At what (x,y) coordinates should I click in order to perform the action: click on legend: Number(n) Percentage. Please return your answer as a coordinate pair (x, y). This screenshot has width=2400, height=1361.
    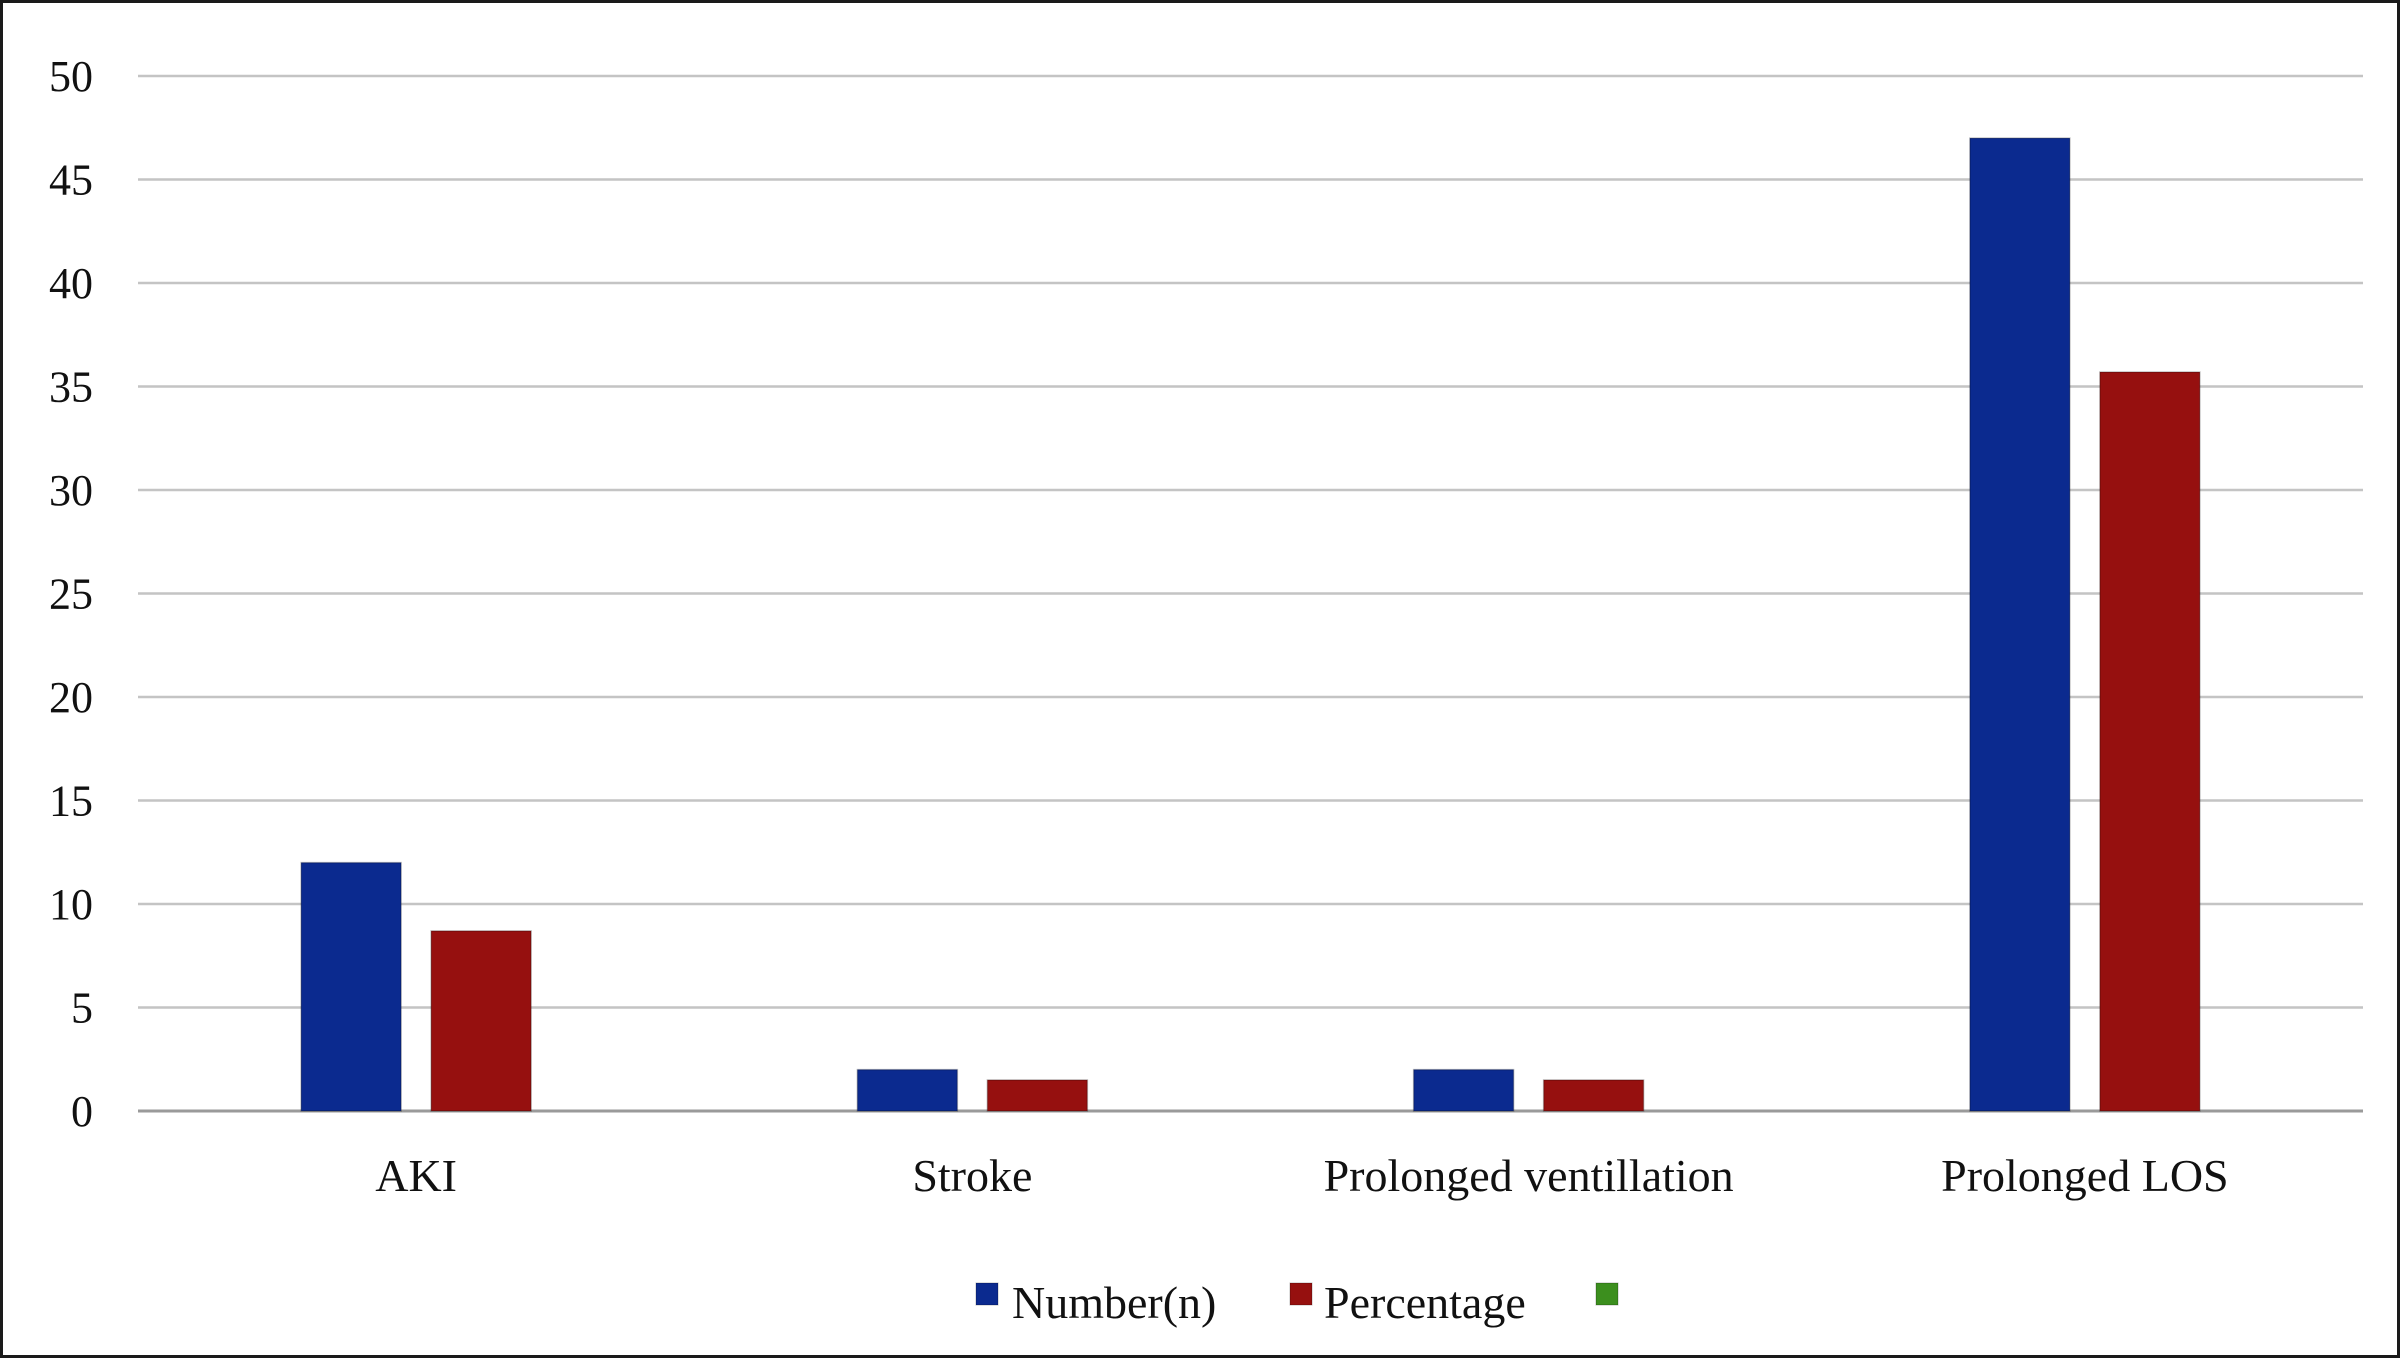
    Looking at the image, I should click on (1297, 1302).